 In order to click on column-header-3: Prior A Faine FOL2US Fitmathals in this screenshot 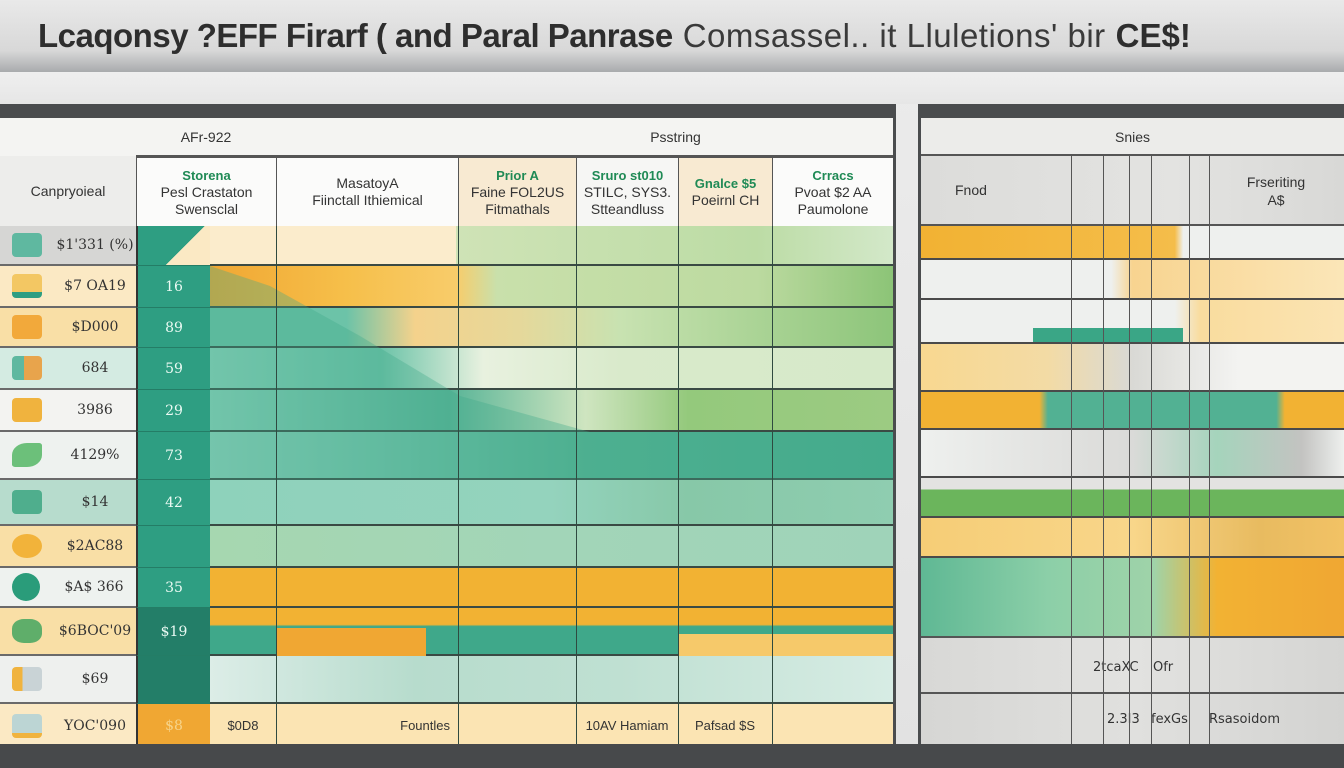, I will do `click(517, 191)`.